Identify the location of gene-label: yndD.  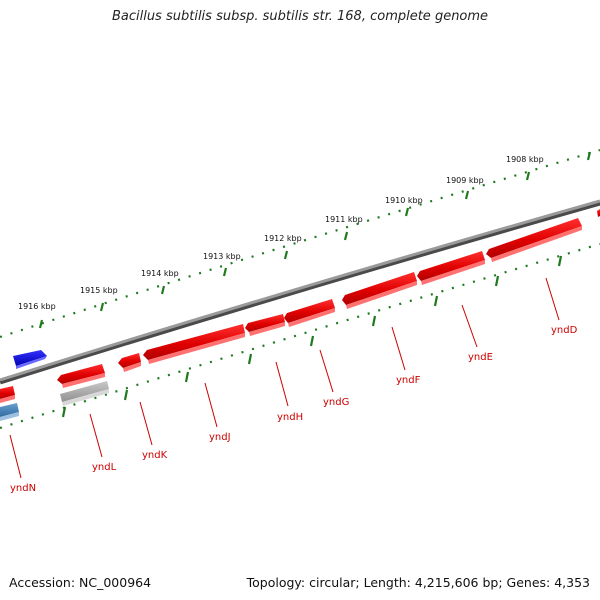
(564, 330).